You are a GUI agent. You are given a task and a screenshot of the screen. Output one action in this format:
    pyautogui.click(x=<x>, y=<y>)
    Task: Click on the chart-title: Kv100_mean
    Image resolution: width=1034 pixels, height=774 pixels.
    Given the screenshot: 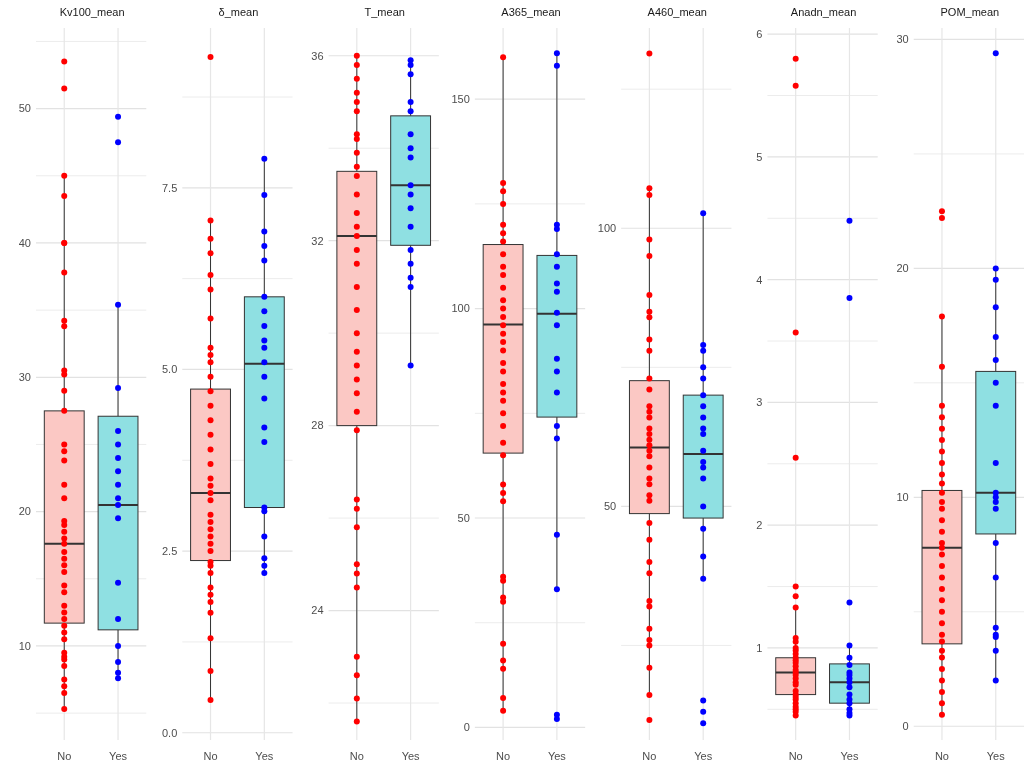 What is the action you would take?
    pyautogui.click(x=92, y=12)
    